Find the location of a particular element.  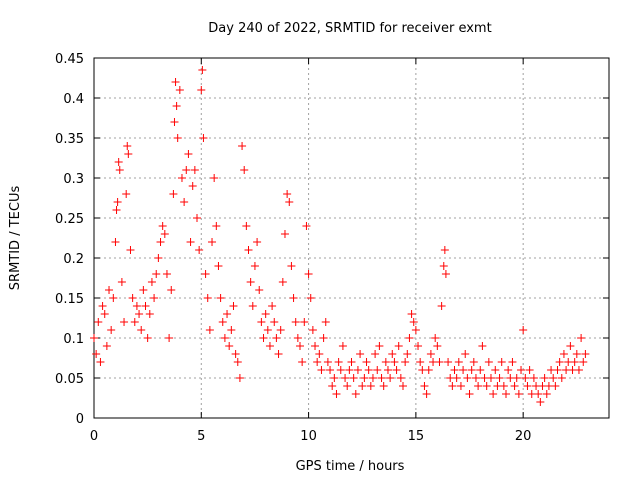

y-tick-label: 0.15 is located at coordinates (69, 299).